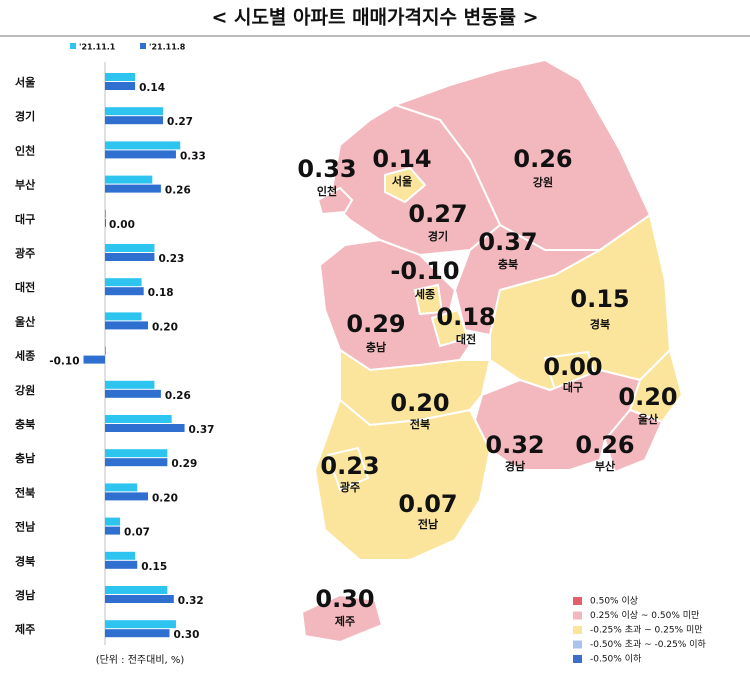  What do you see at coordinates (193, 156) in the screenshot?
I see `value-label: 0.33` at bounding box center [193, 156].